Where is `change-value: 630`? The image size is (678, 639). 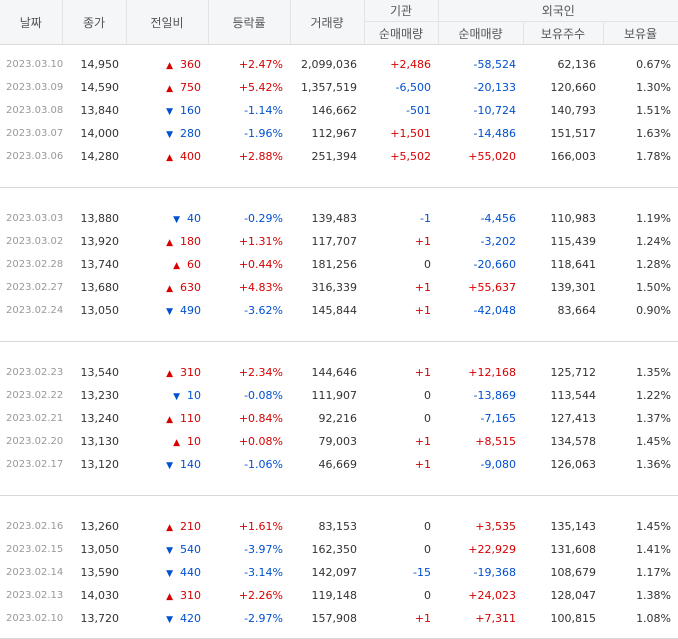 change-value: 630 is located at coordinates (190, 287).